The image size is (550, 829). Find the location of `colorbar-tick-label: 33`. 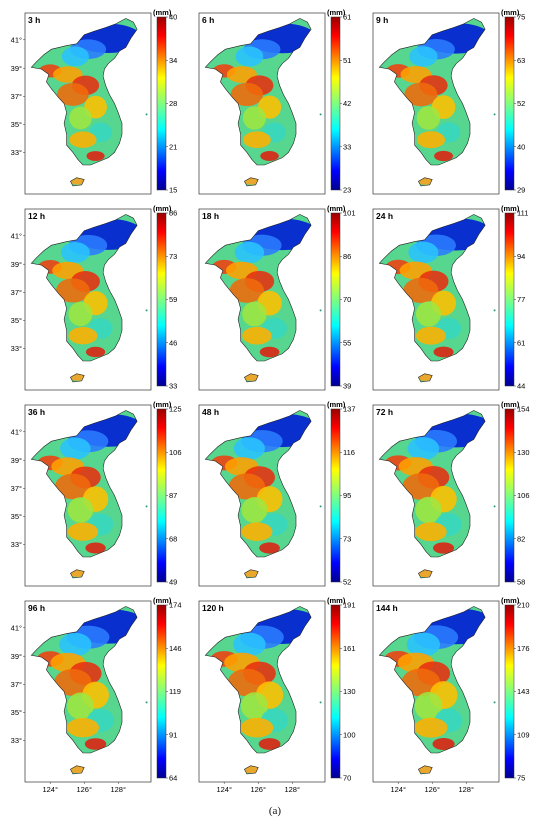

colorbar-tick-label: 33 is located at coordinates (173, 386).